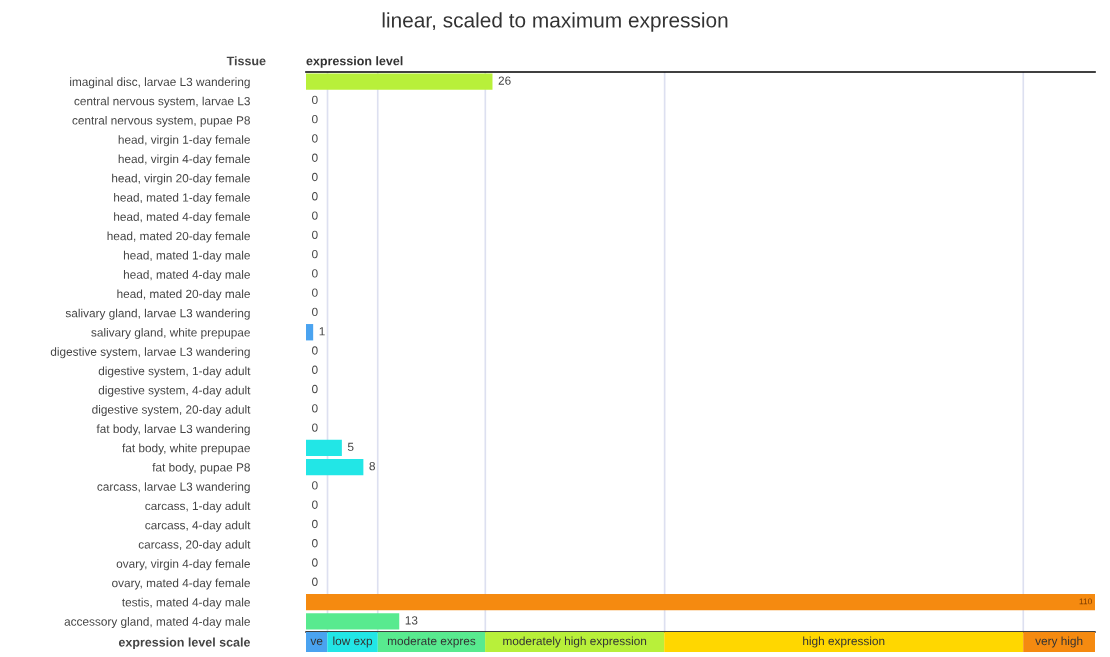 This screenshot has width=1110, height=657. Describe the element at coordinates (173, 430) in the screenshot. I see `y-tick-label: fat body, larvae L3 wandering` at that location.